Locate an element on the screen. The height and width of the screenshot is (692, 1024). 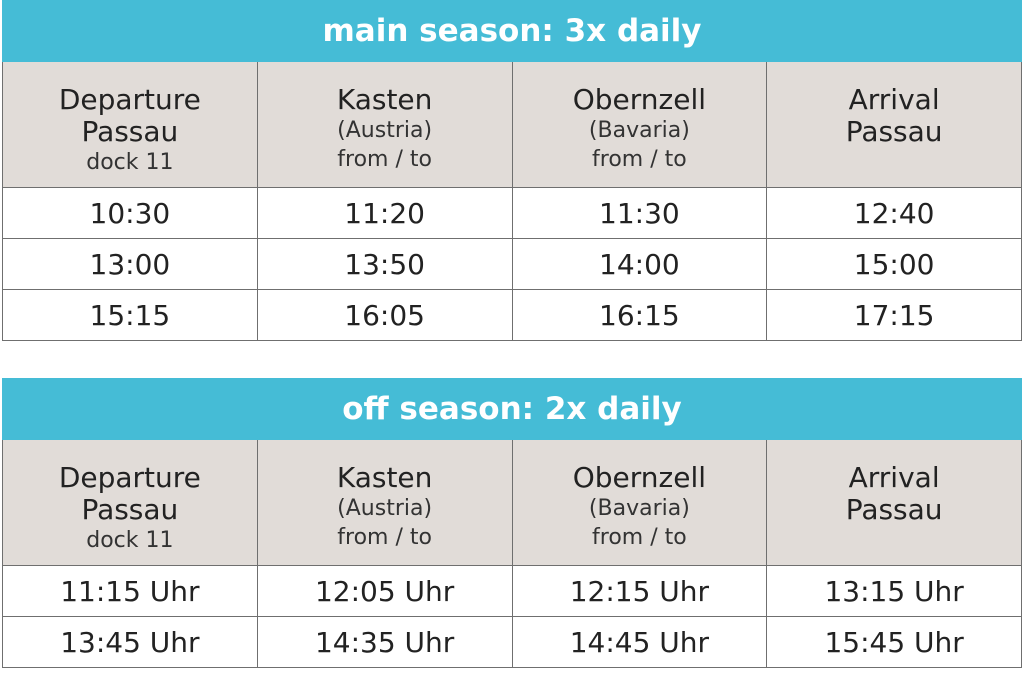
table-title: main season: 3x daily is located at coordinates (512, 31).